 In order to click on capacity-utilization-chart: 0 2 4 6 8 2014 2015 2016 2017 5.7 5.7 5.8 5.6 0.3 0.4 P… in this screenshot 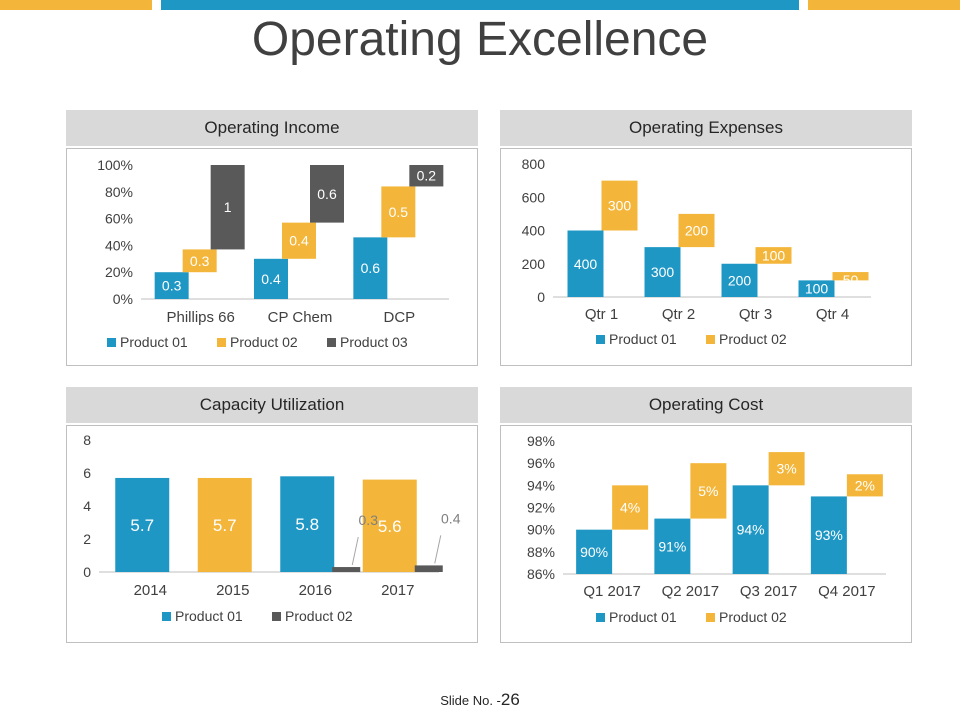, I will do `click(272, 534)`.